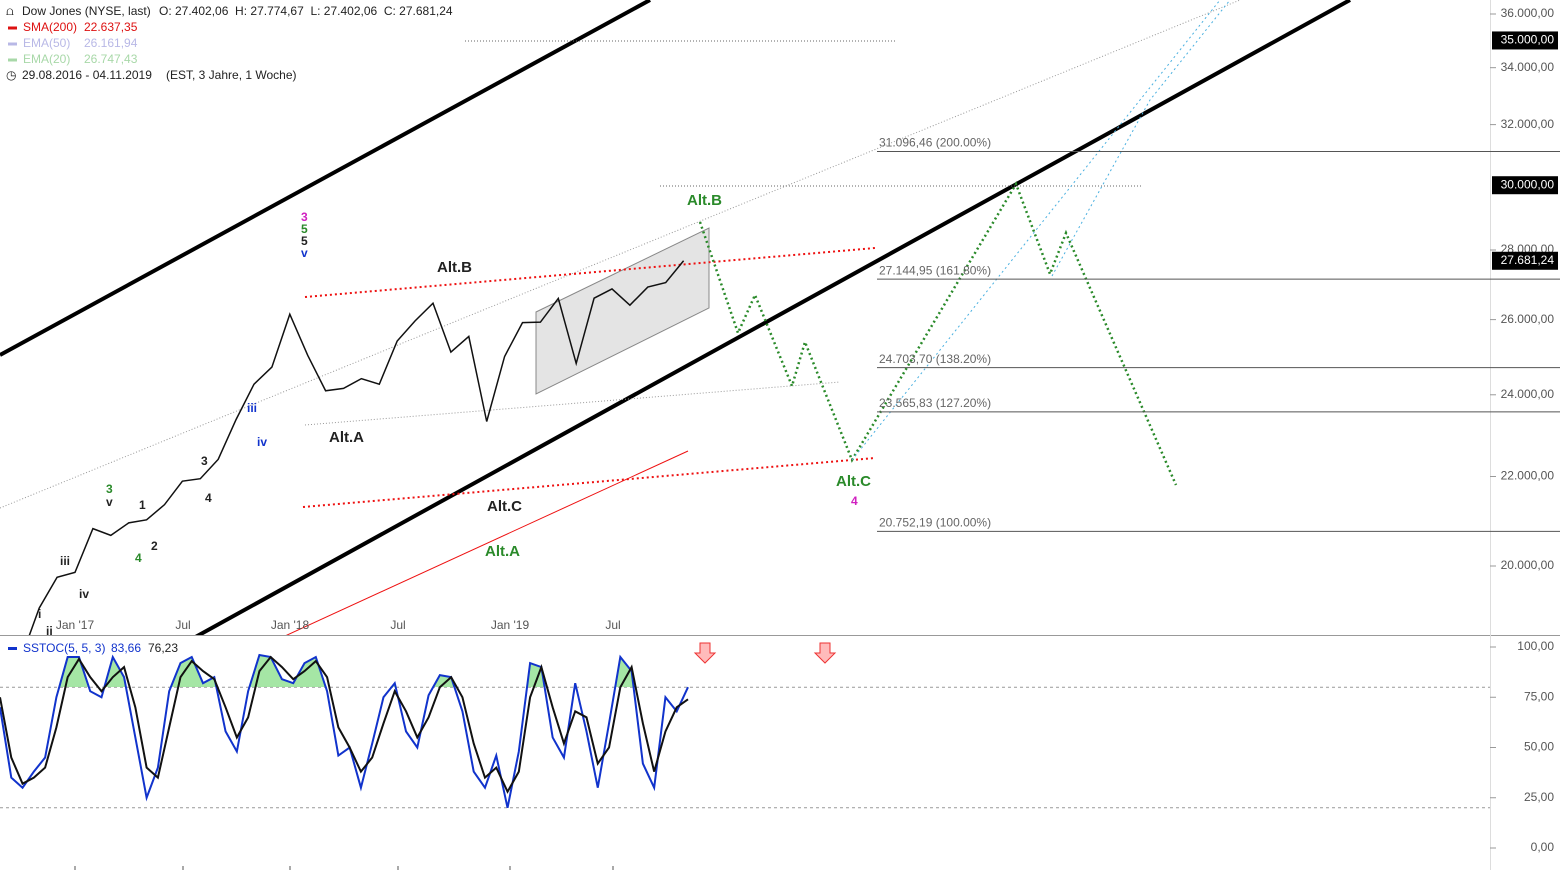  What do you see at coordinates (1528, 565) in the screenshot?
I see `y-tick-label: 20.000,00` at bounding box center [1528, 565].